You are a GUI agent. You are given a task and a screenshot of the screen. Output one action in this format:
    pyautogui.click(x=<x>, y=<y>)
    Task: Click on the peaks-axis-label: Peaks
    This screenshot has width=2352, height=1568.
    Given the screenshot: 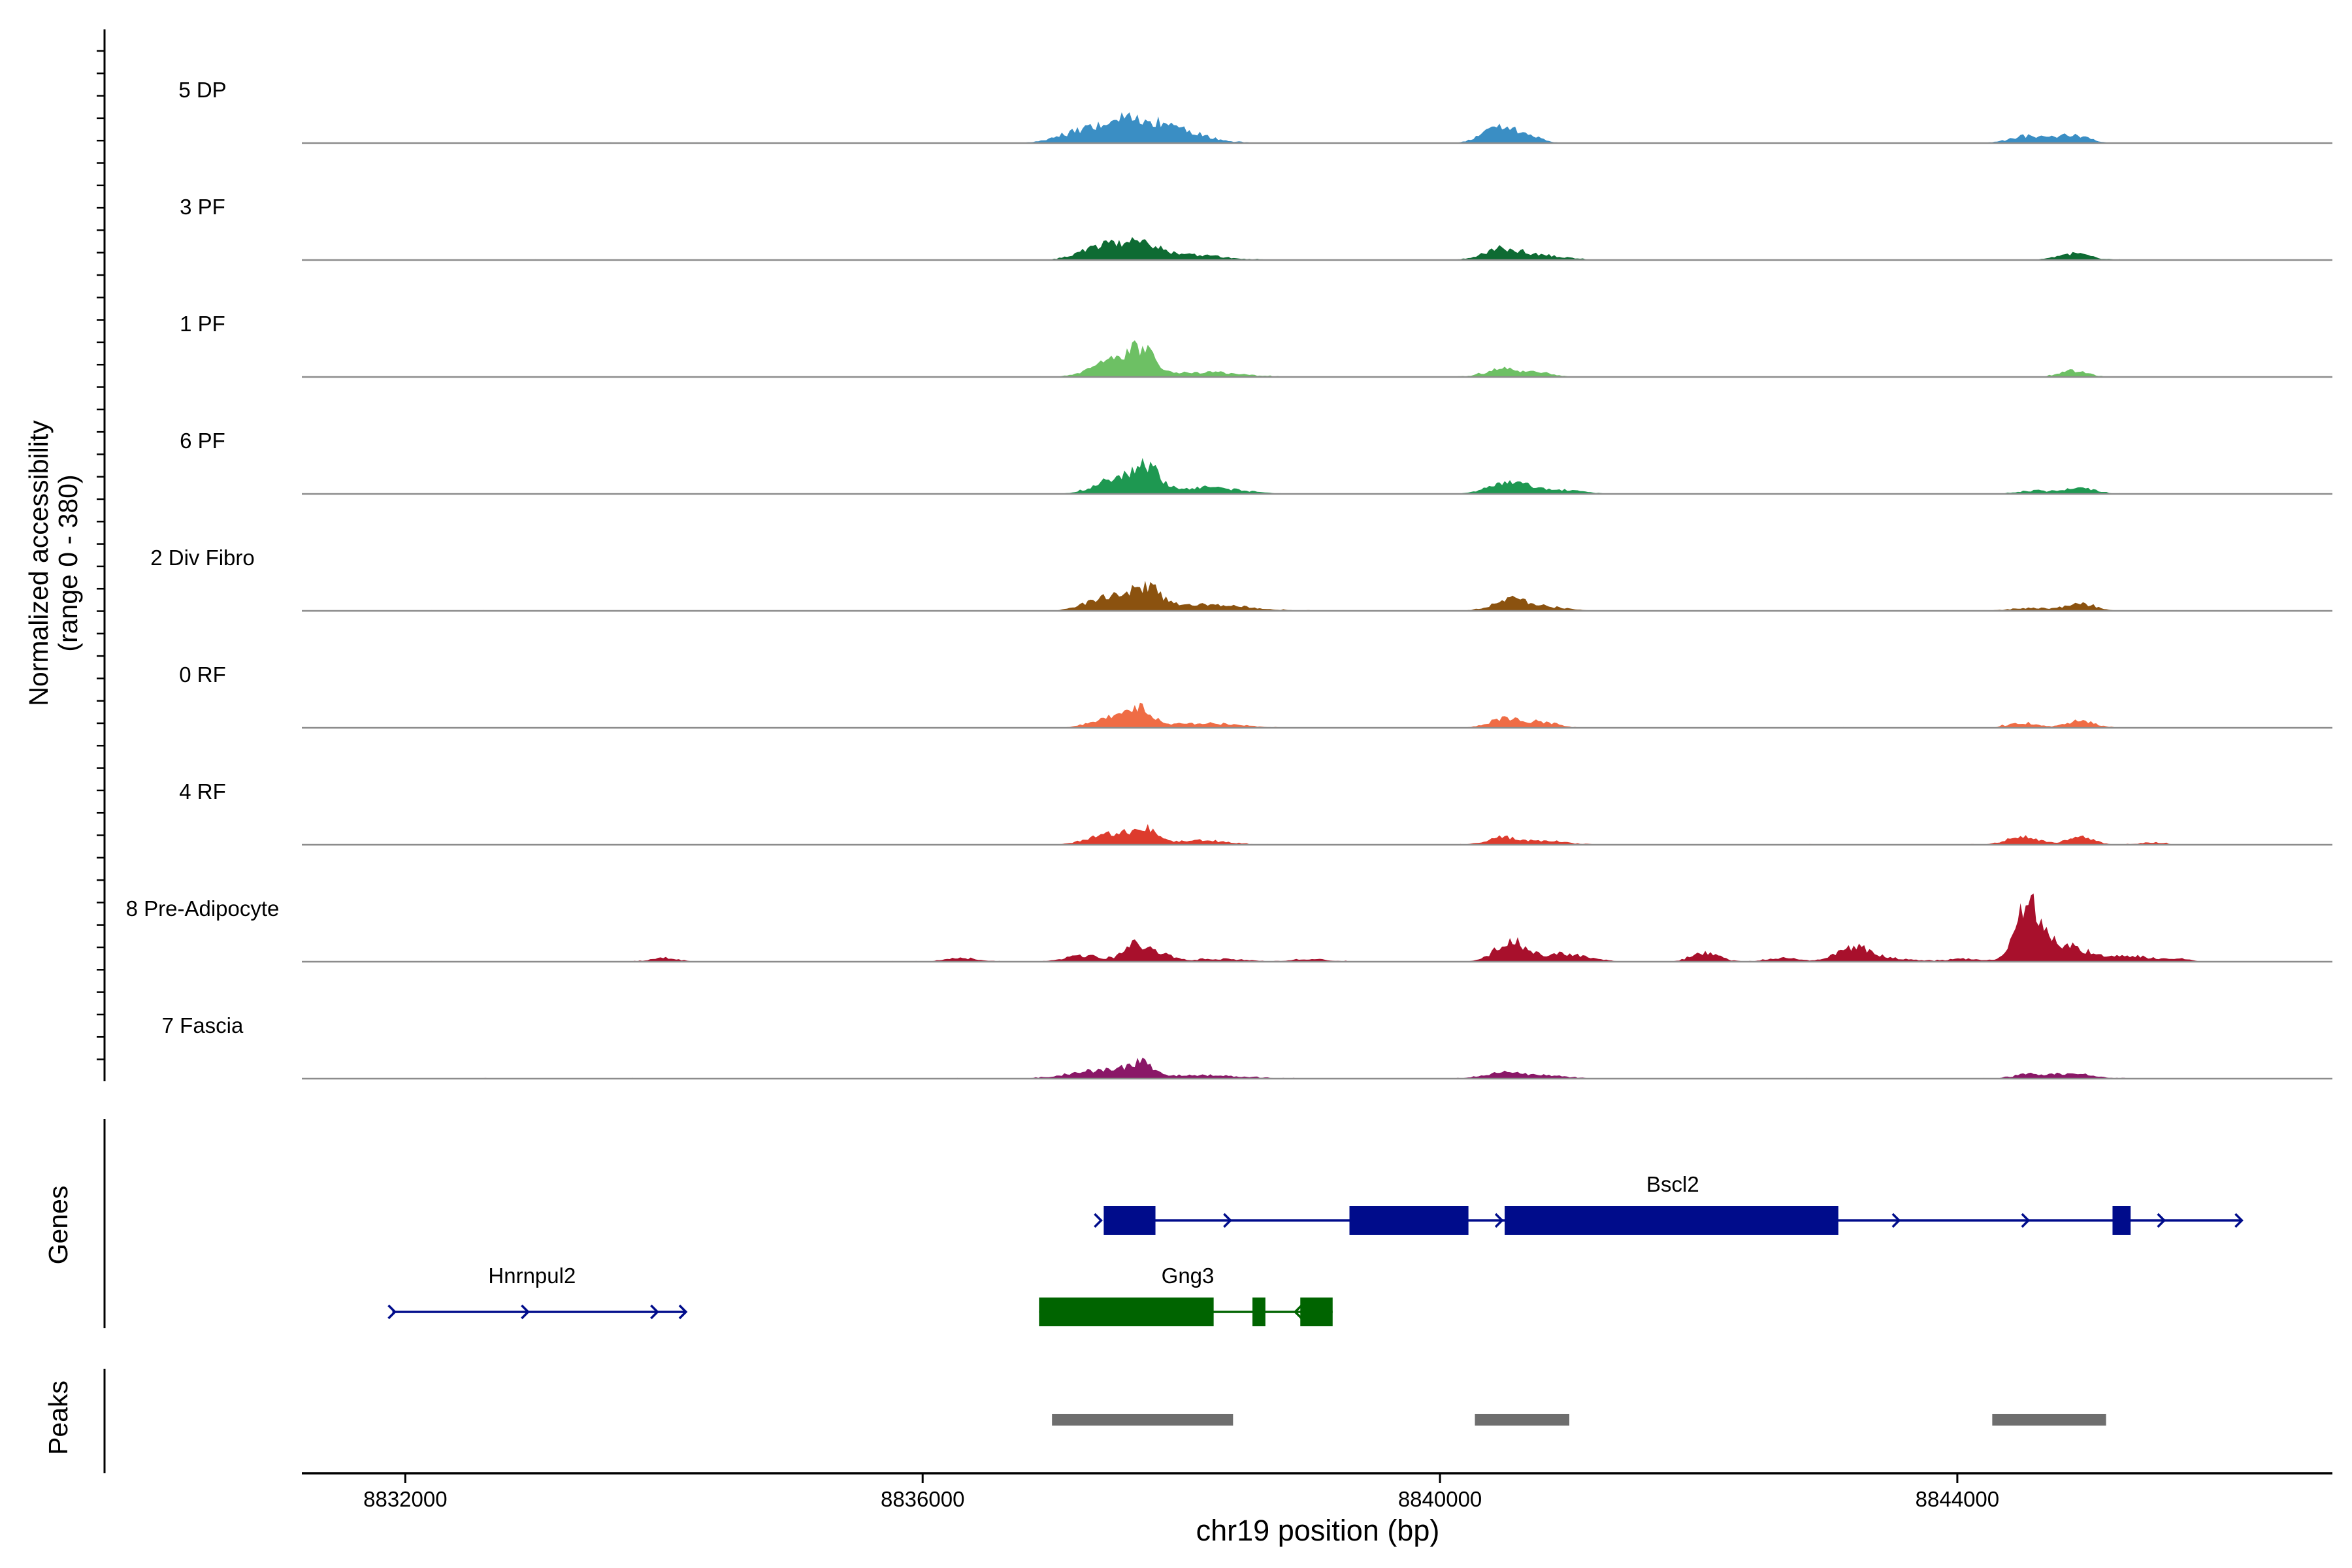 What is the action you would take?
    pyautogui.click(x=58, y=1417)
    